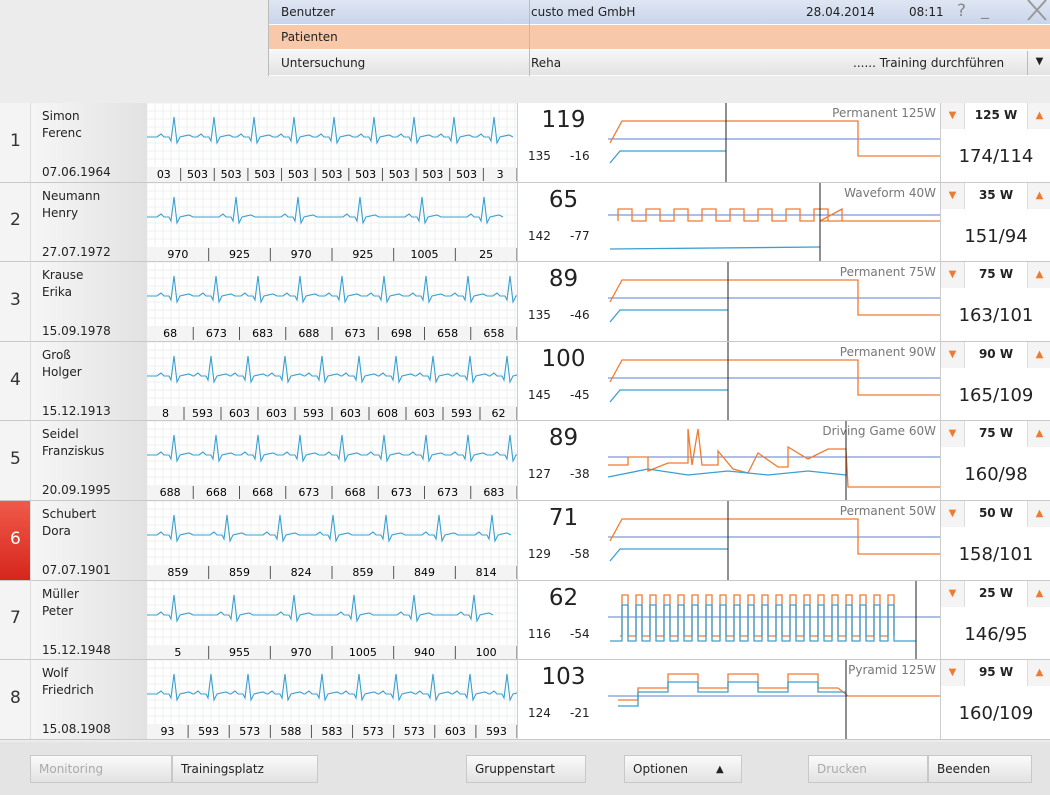  What do you see at coordinates (539, 235) in the screenshot?
I see `systolic: 142` at bounding box center [539, 235].